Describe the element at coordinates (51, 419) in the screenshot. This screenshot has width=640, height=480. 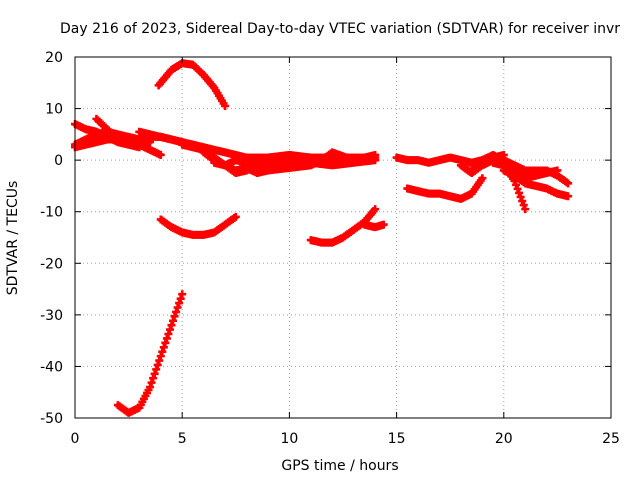
I see `y-tick-label: -50` at that location.